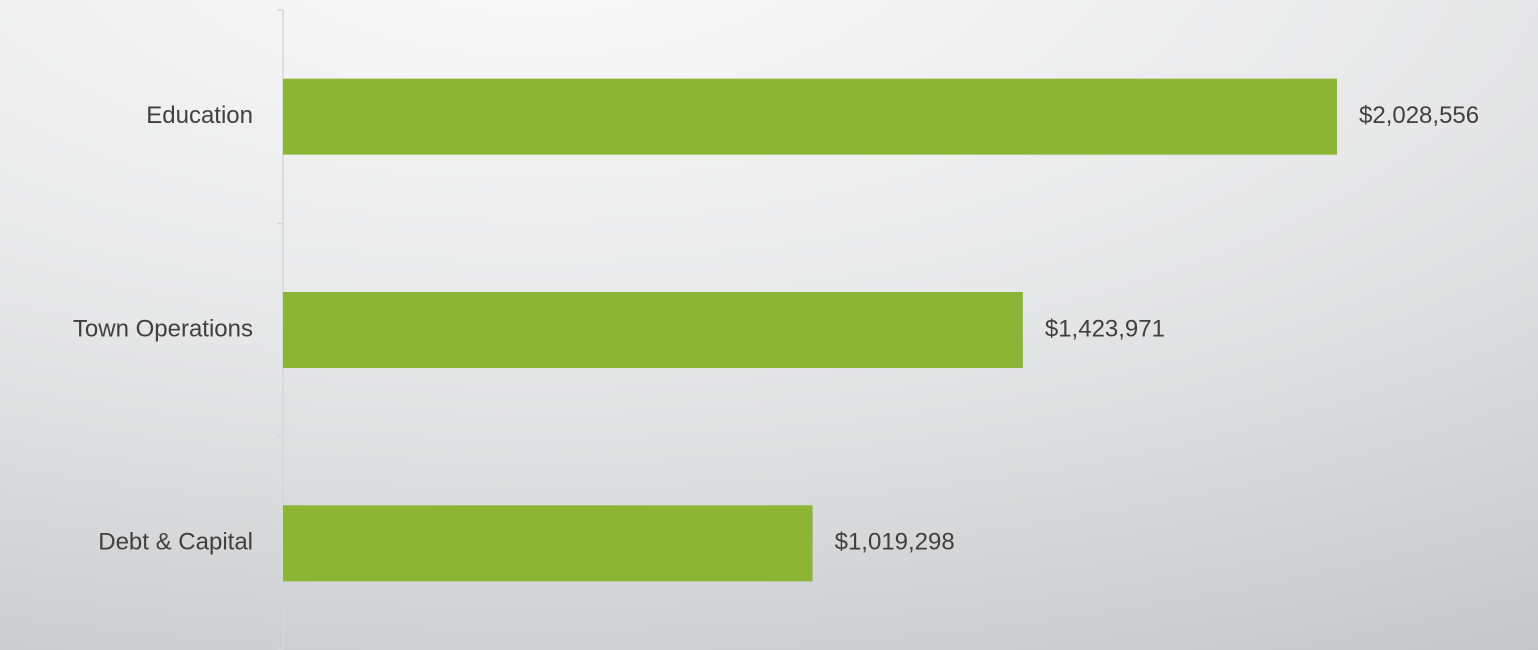 The image size is (1538, 650). What do you see at coordinates (895, 542) in the screenshot?
I see `data-label: $1,019,298` at bounding box center [895, 542].